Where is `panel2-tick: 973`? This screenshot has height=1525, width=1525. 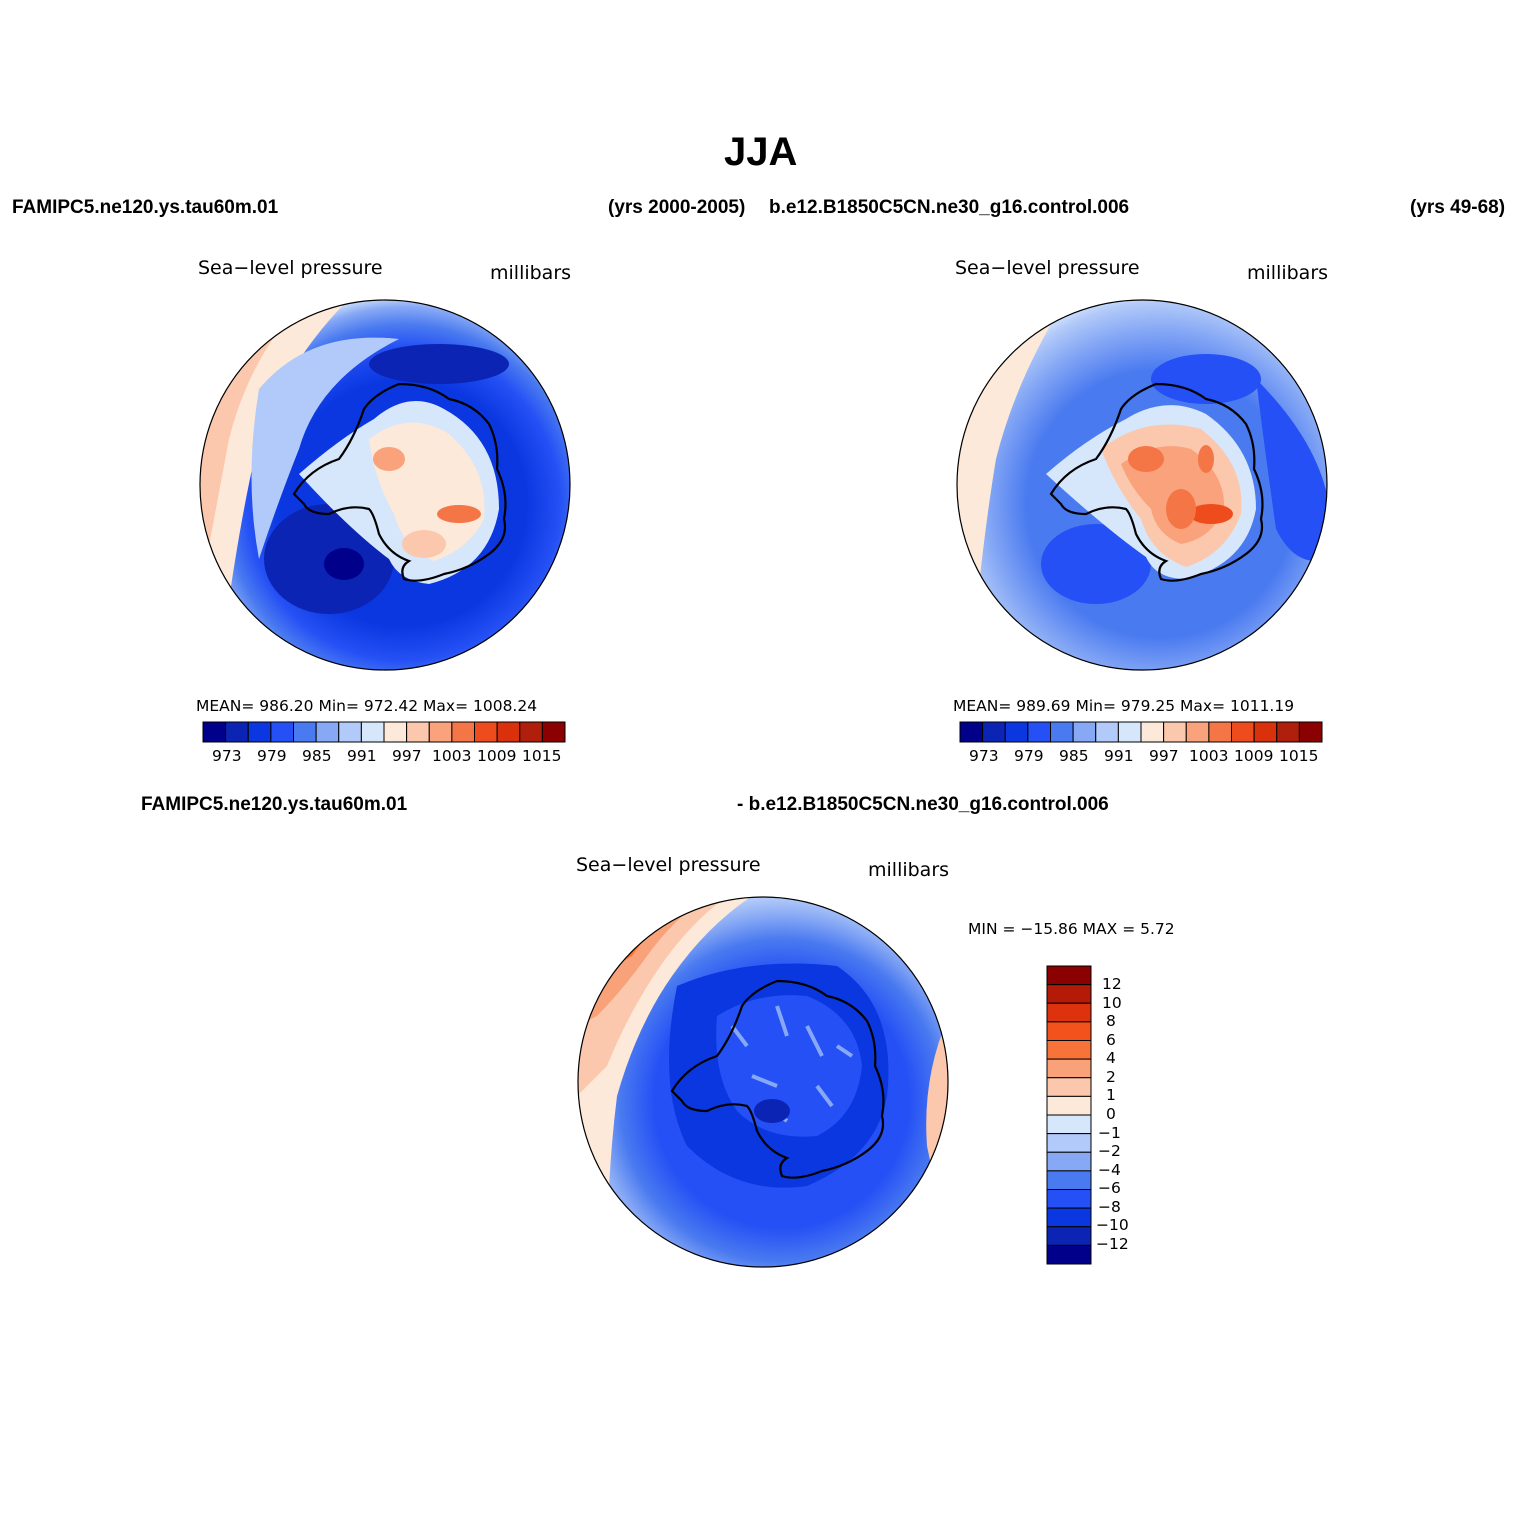 panel2-tick: 973 is located at coordinates (984, 756).